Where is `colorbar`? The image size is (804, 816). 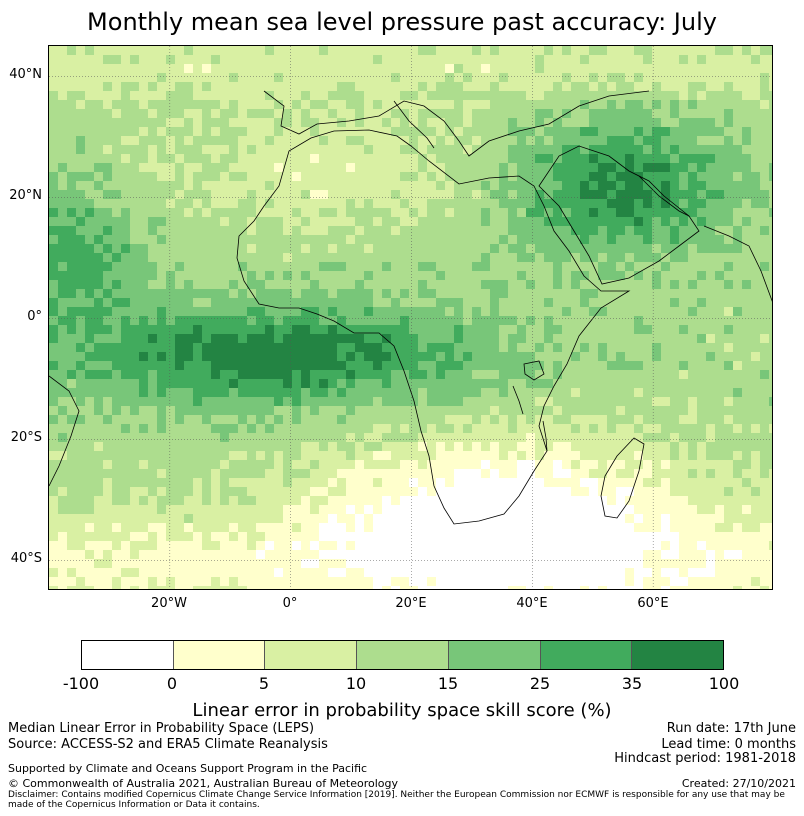 colorbar is located at coordinates (402, 655).